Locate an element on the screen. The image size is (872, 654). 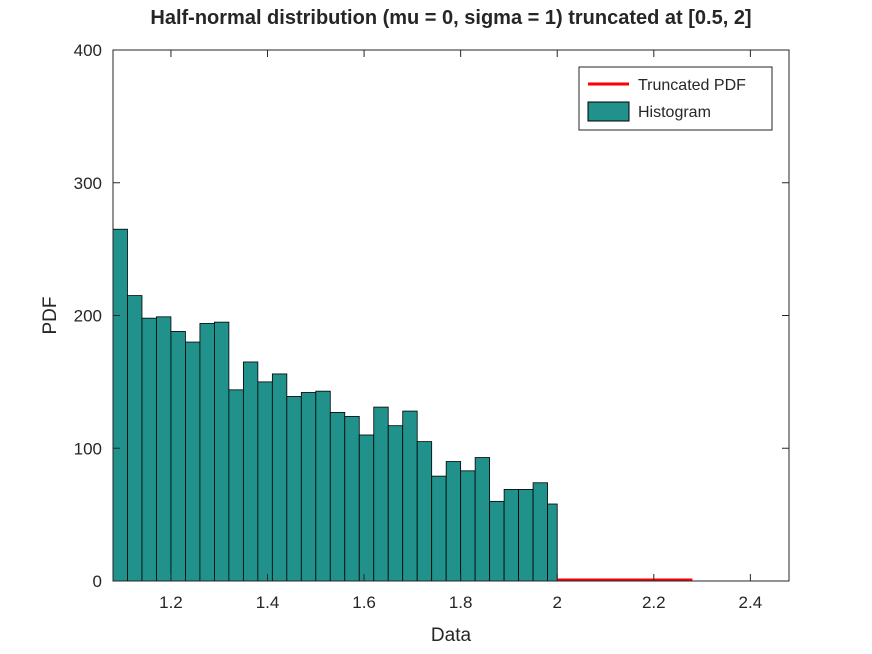
legend-histogram-swatch is located at coordinates (608, 111).